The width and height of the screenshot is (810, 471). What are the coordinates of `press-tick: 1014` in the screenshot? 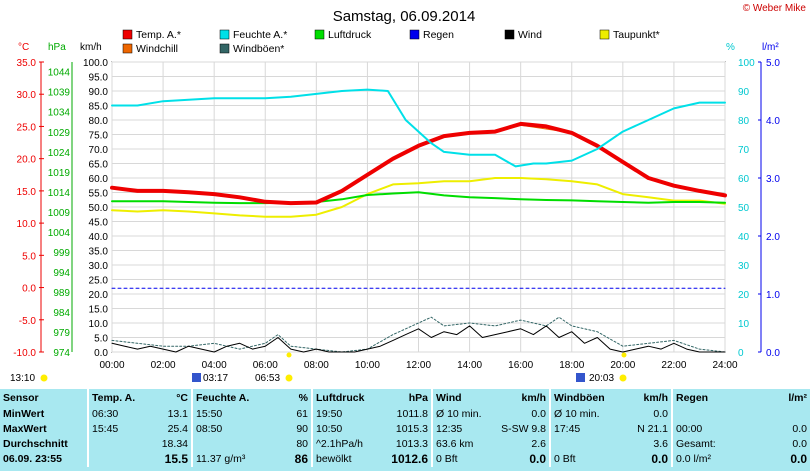 It's located at (59, 193).